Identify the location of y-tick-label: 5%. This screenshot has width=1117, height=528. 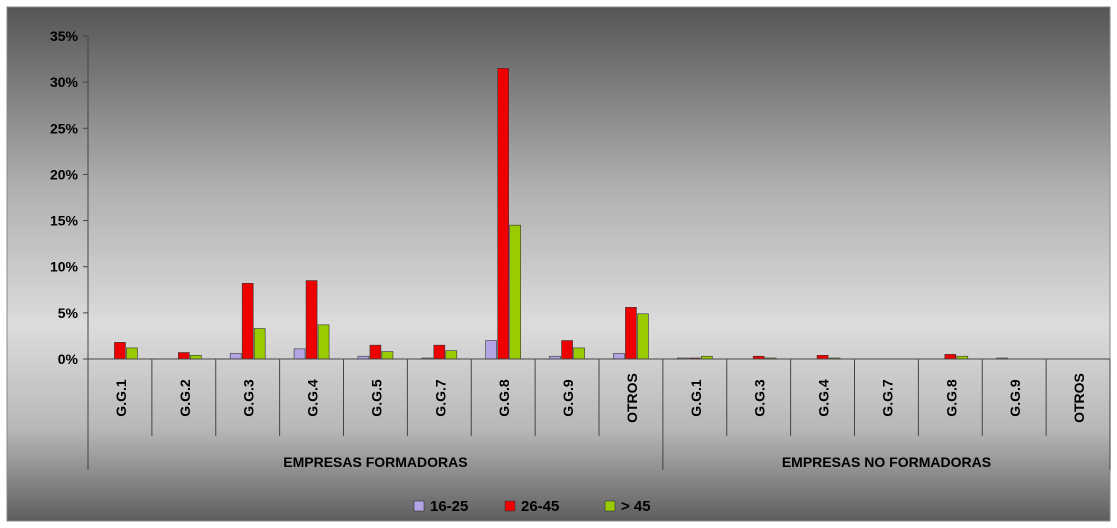
(68, 313).